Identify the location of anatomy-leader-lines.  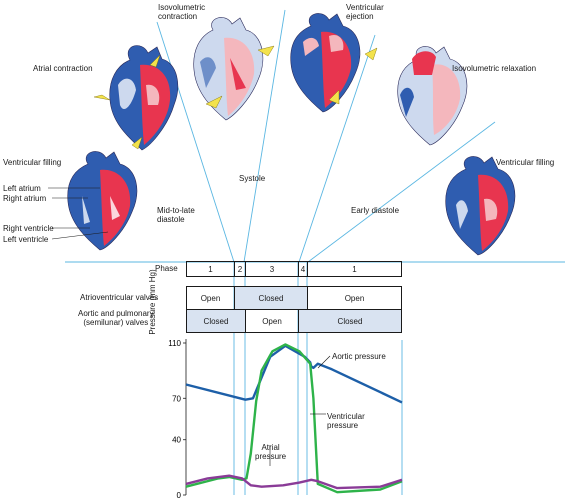
(78, 213).